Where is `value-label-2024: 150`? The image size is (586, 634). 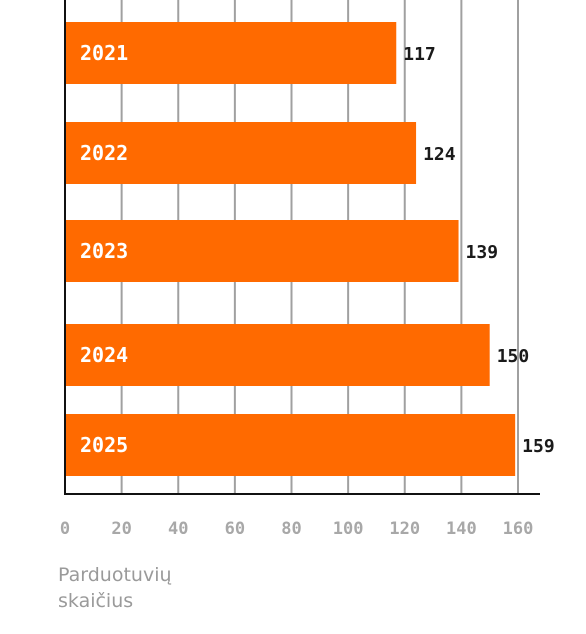
value-label-2024: 150 is located at coordinates (513, 356).